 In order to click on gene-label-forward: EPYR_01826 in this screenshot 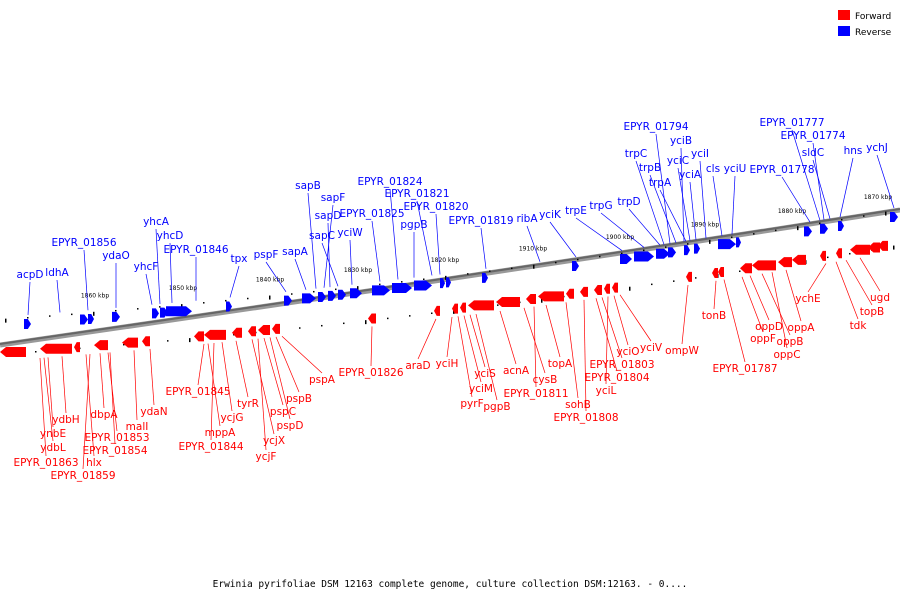, I will do `click(370, 373)`.